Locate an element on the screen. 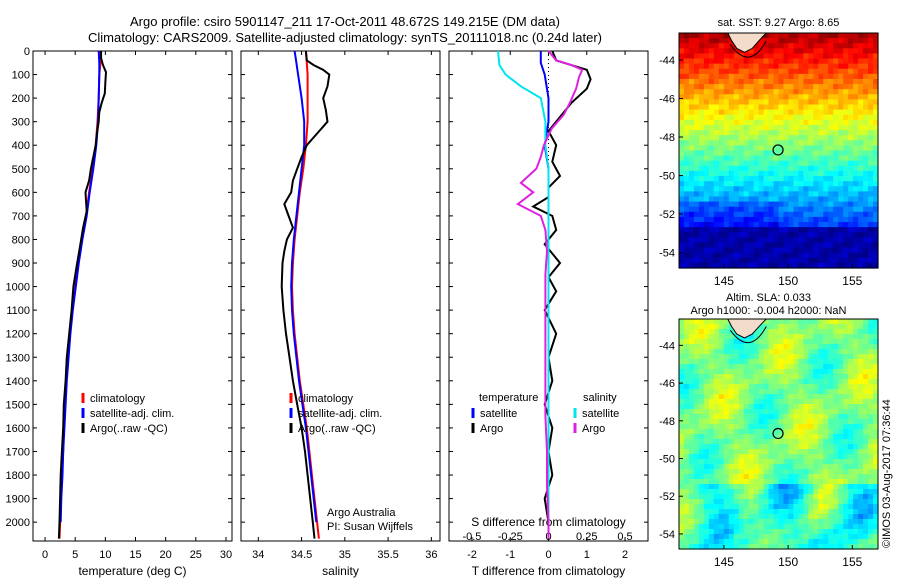  xaxis-label: T difference from climatology is located at coordinates (549, 571).